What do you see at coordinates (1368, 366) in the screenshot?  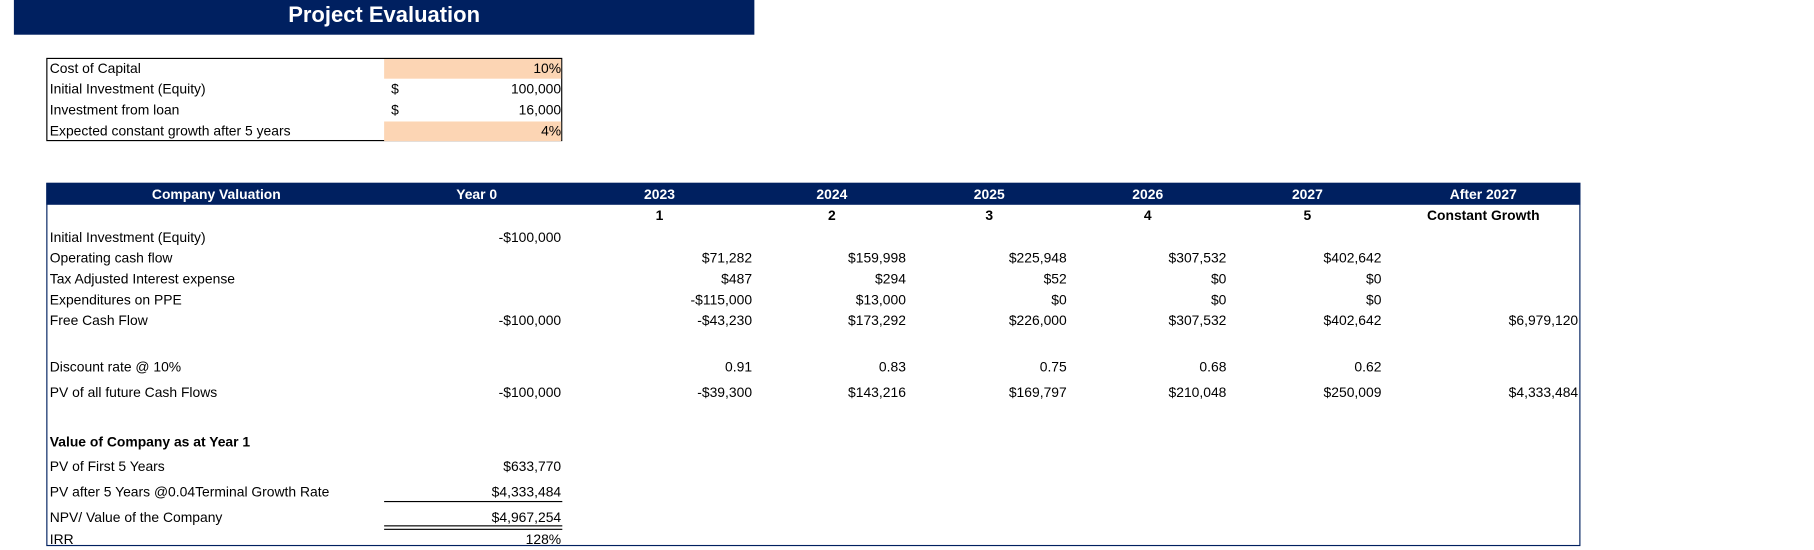 I see `cell: 0.62` at bounding box center [1368, 366].